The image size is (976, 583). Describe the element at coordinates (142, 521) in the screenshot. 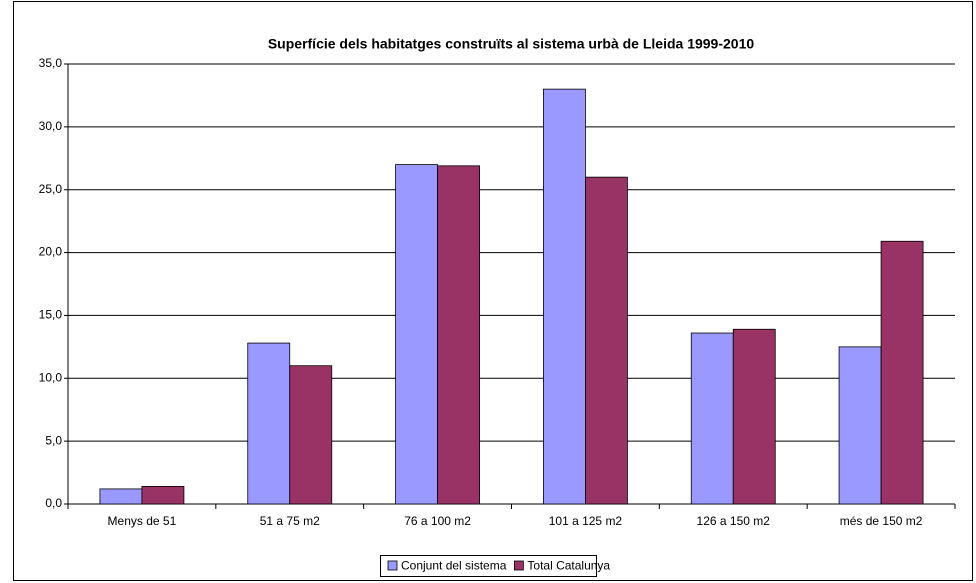

I see `x-tick-label: Menys de 51` at that location.